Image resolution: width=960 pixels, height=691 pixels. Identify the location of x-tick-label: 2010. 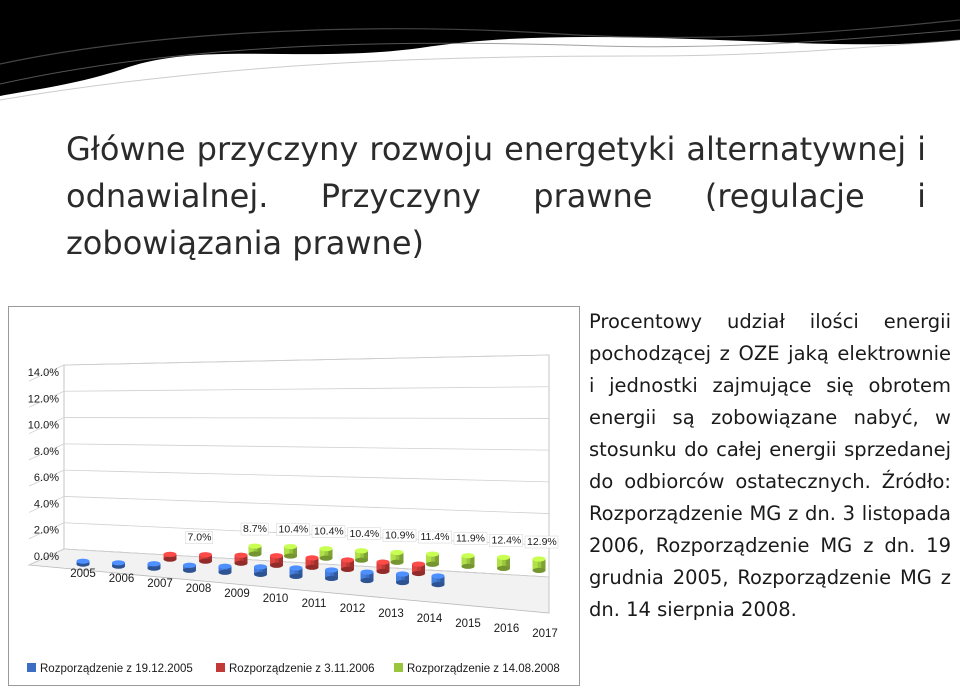
(276, 599).